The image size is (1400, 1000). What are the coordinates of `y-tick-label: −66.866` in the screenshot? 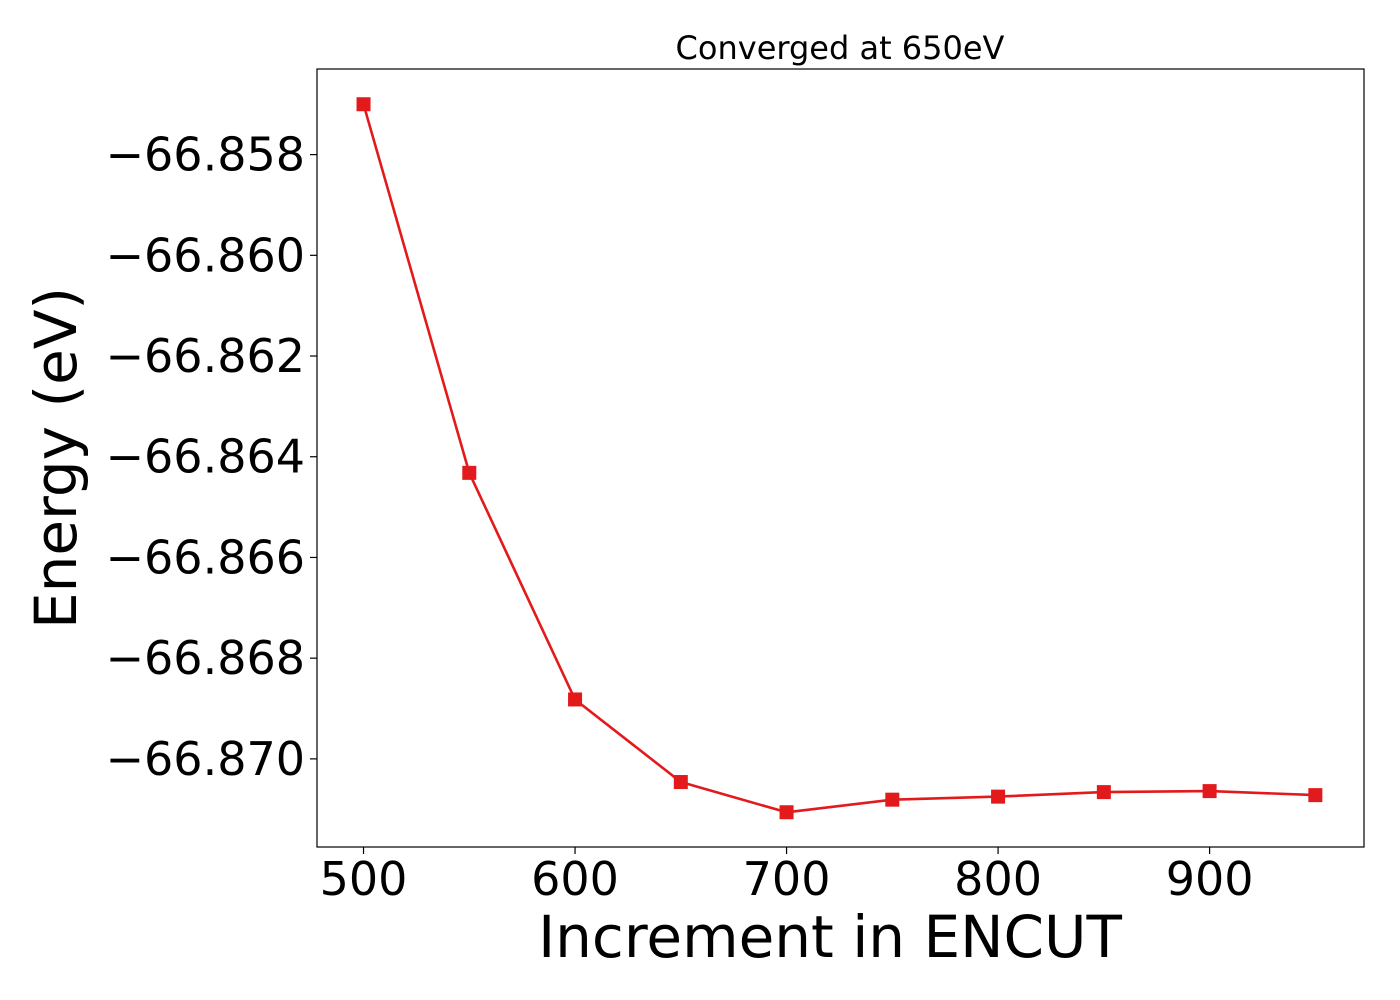 It's located at (206, 557).